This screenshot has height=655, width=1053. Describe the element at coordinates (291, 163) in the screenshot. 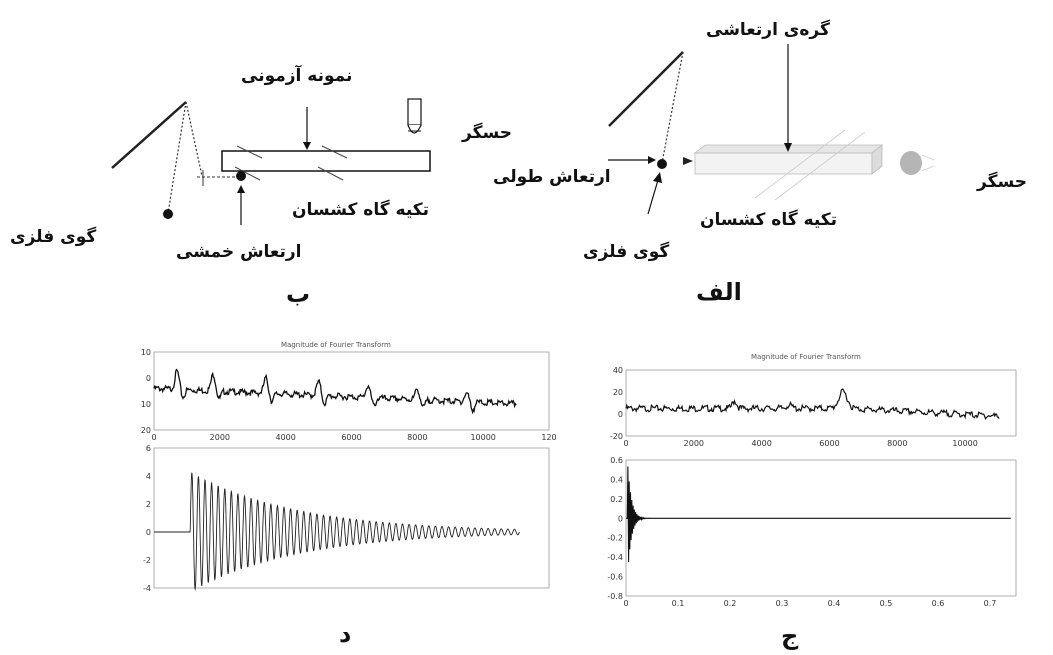

I see `support-lines` at that location.